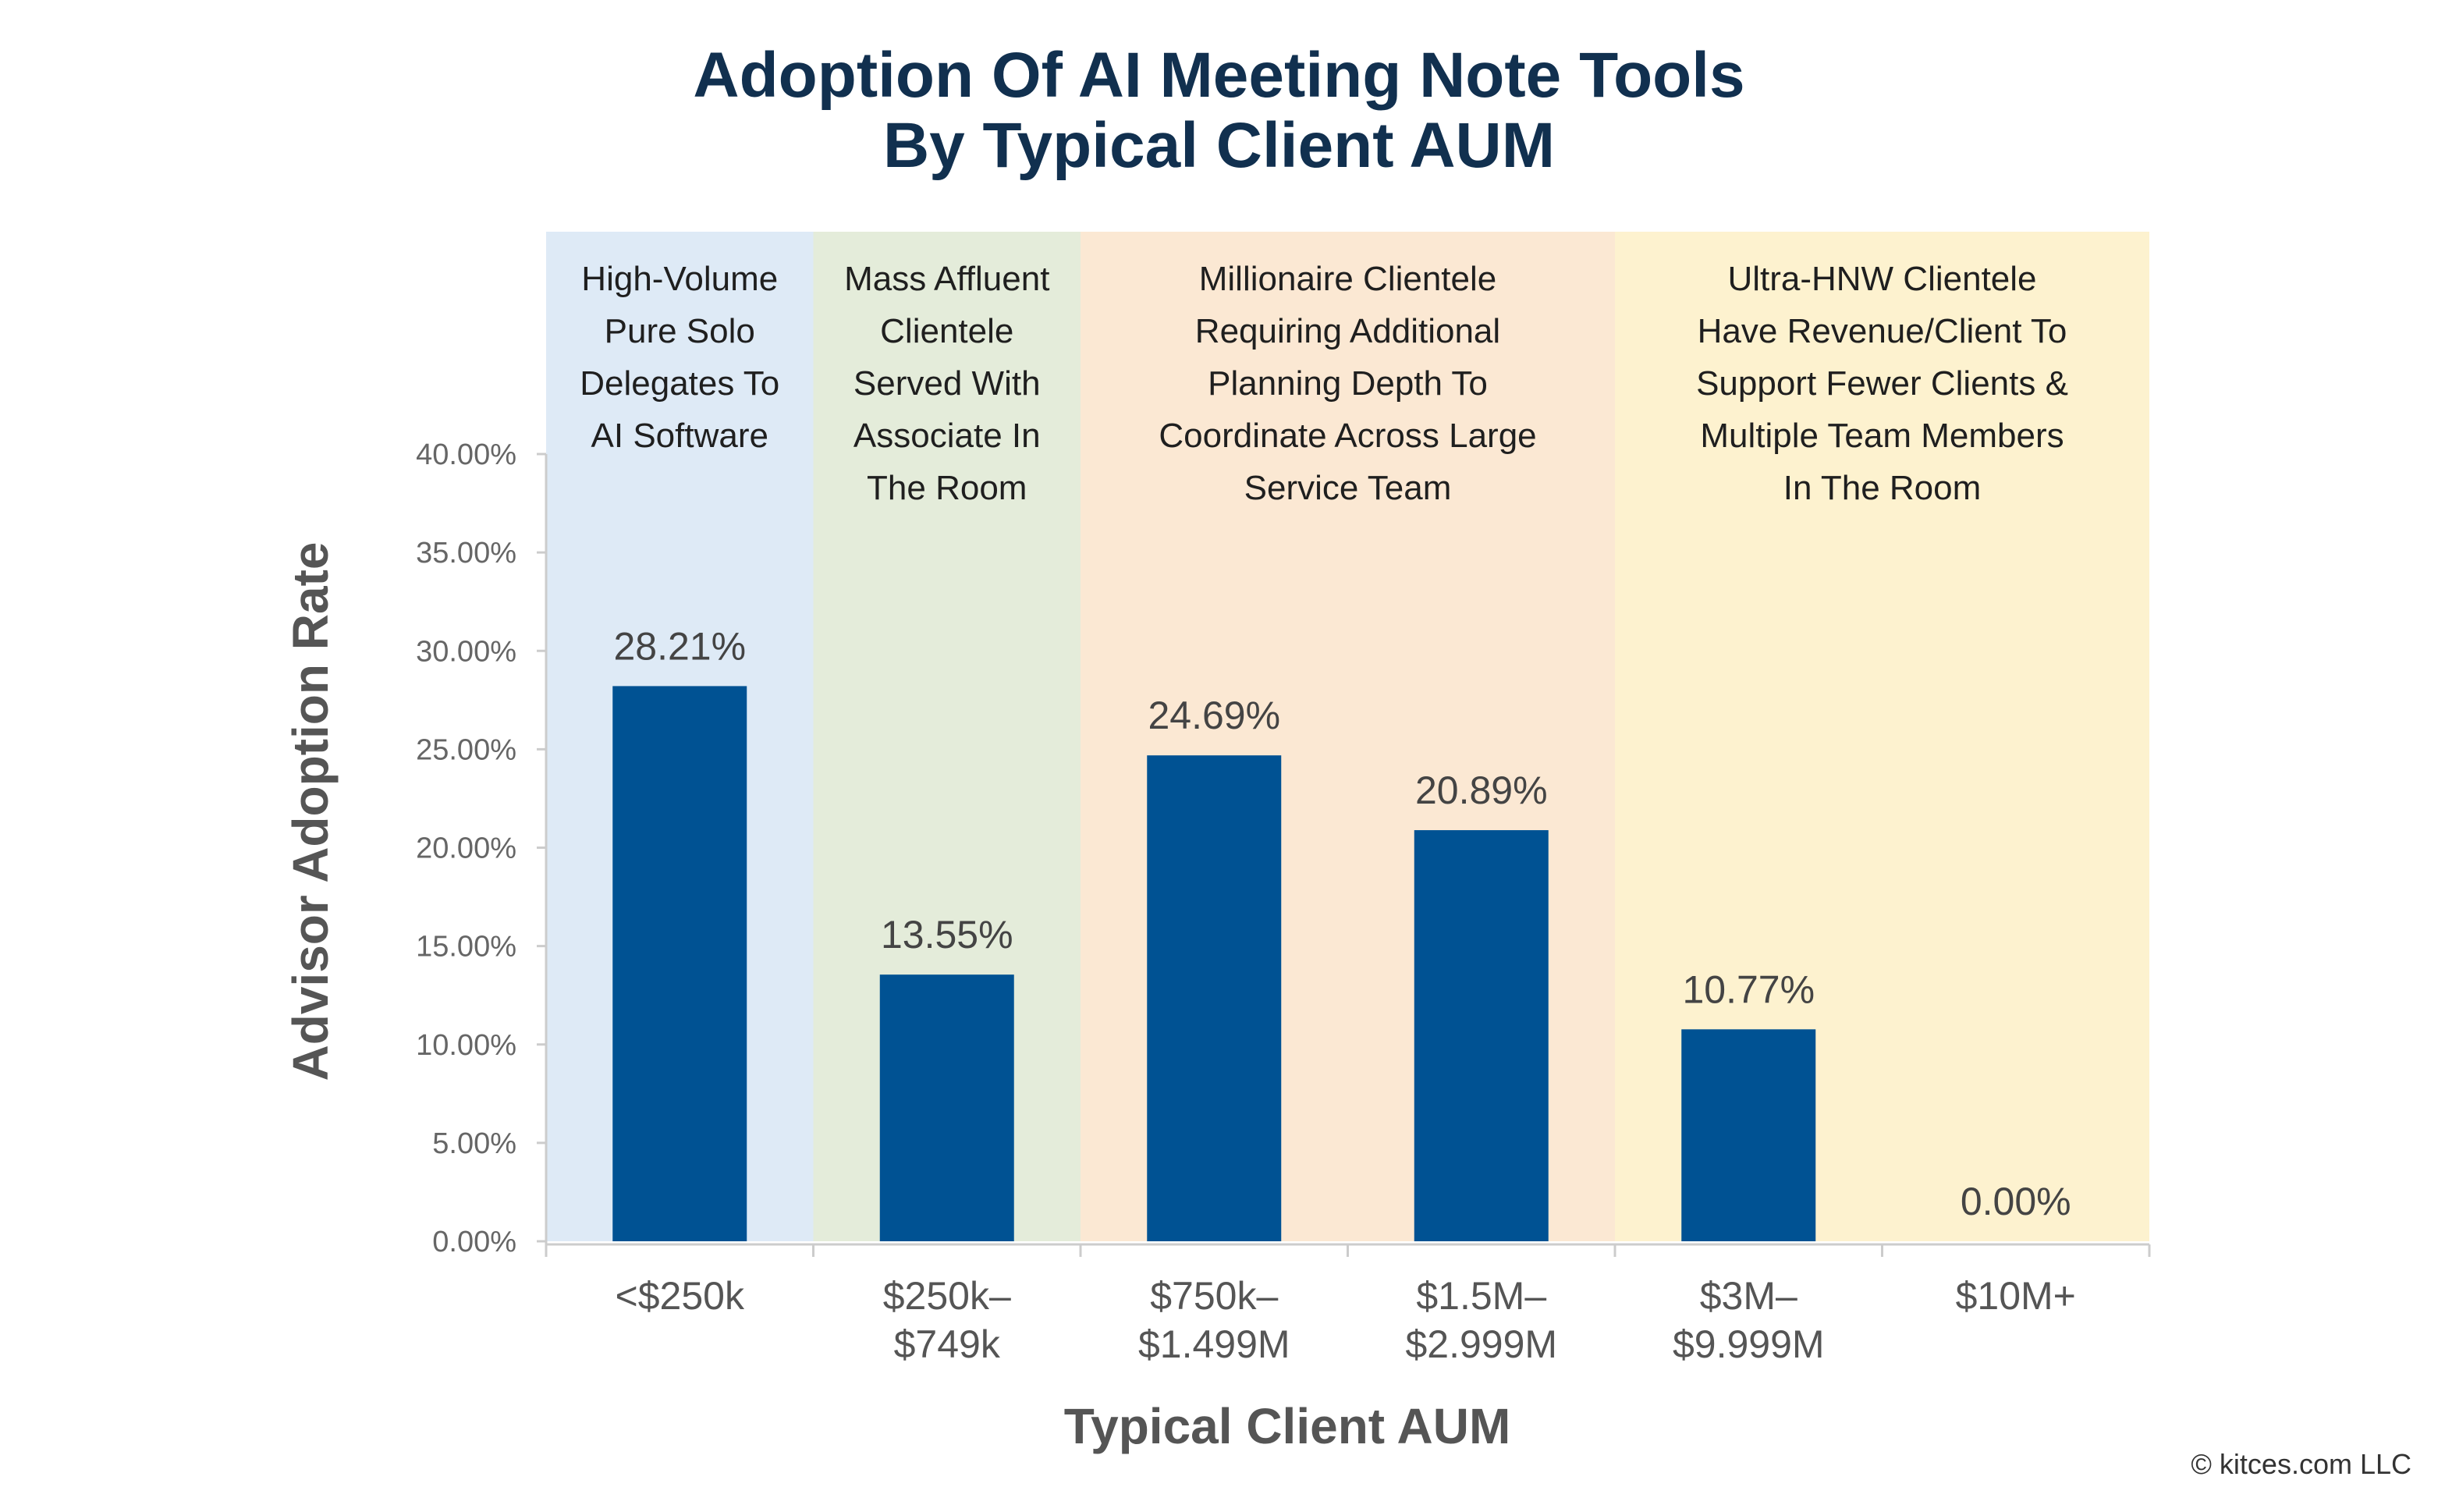 The height and width of the screenshot is (1512, 2438). I want to click on segment-band-label-line: Clientele, so click(946, 331).